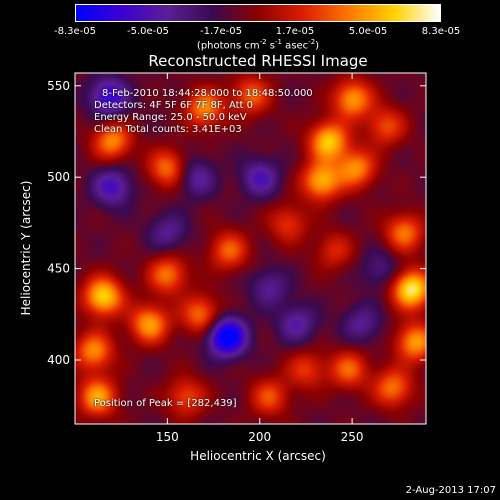 This screenshot has height=500, width=500. What do you see at coordinates (352, 437) in the screenshot?
I see `x-tick-label: 250` at bounding box center [352, 437].